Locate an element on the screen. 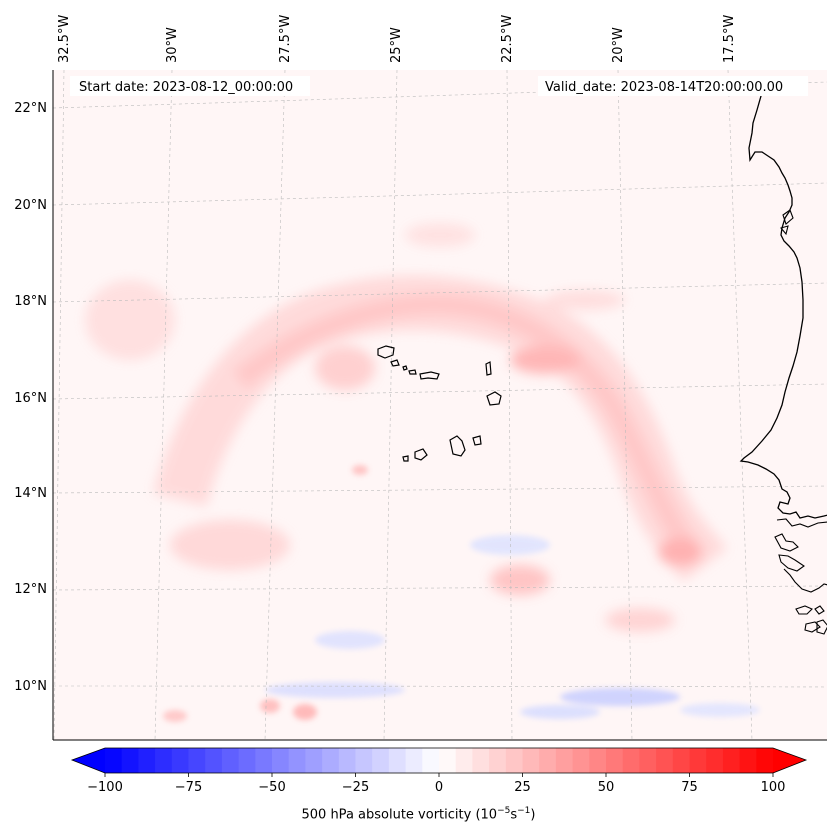  colorbar-tick-label: 75 is located at coordinates (689, 787).